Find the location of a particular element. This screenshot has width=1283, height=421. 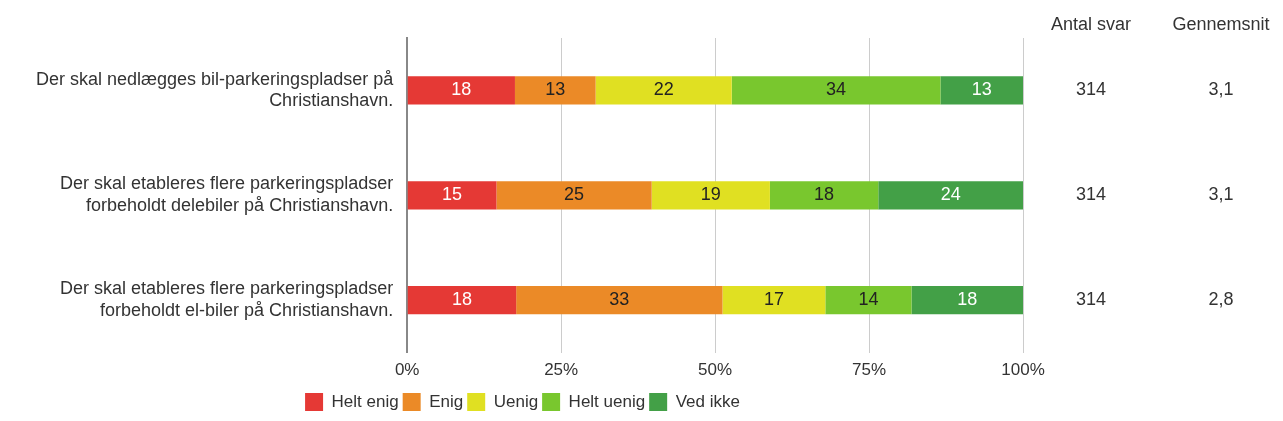

data-label: 14 is located at coordinates (868, 299).